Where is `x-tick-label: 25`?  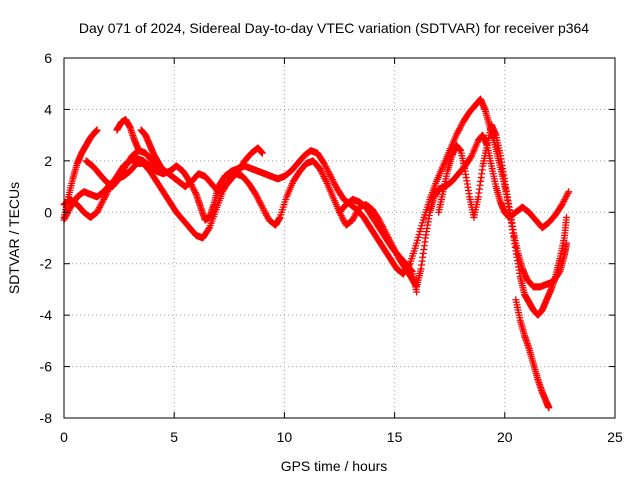
x-tick-label: 25 is located at coordinates (615, 437).